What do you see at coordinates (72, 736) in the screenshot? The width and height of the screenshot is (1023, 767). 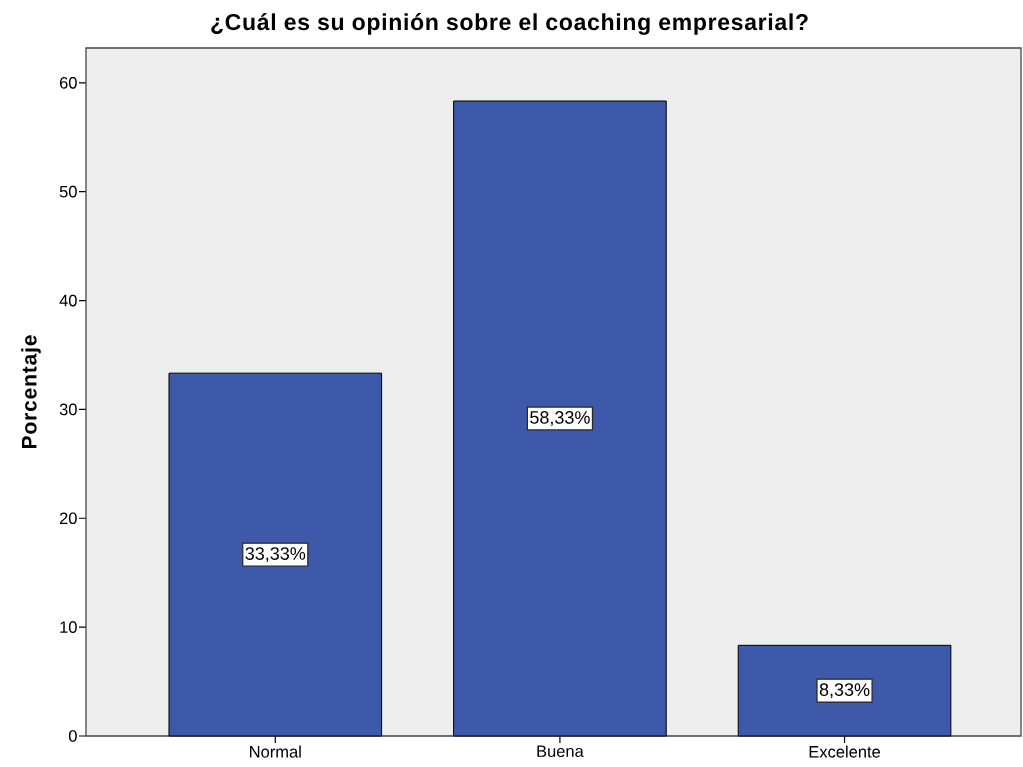 I see `y-tick-label: 0` at bounding box center [72, 736].